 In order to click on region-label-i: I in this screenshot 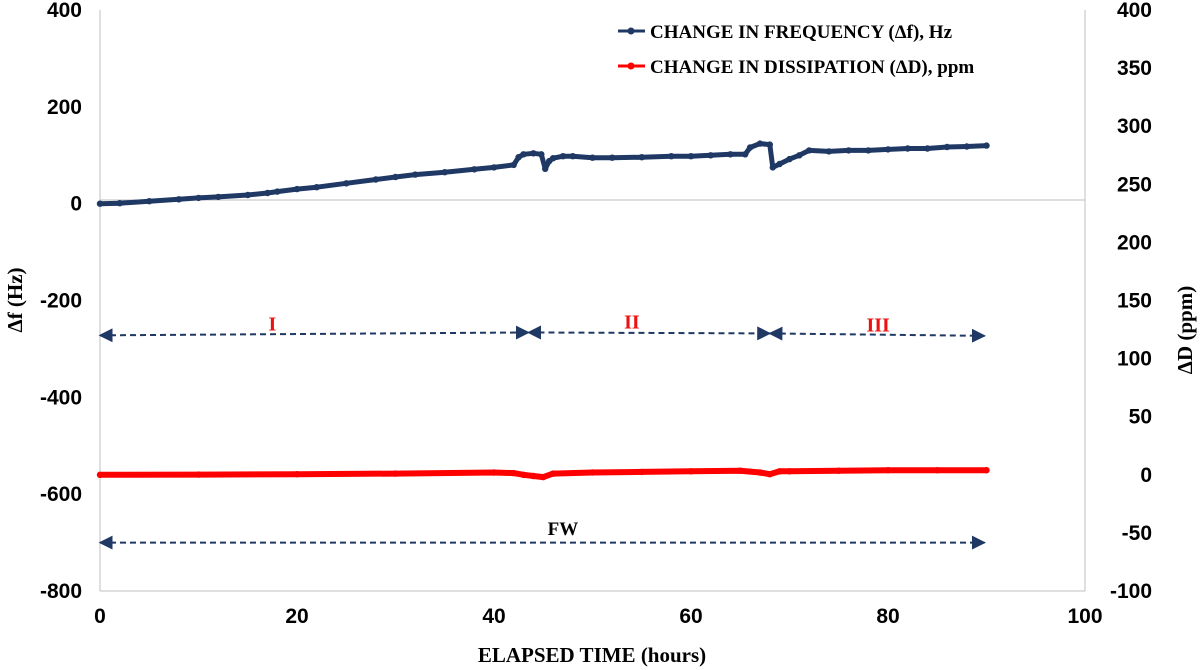, I will do `click(272, 325)`.